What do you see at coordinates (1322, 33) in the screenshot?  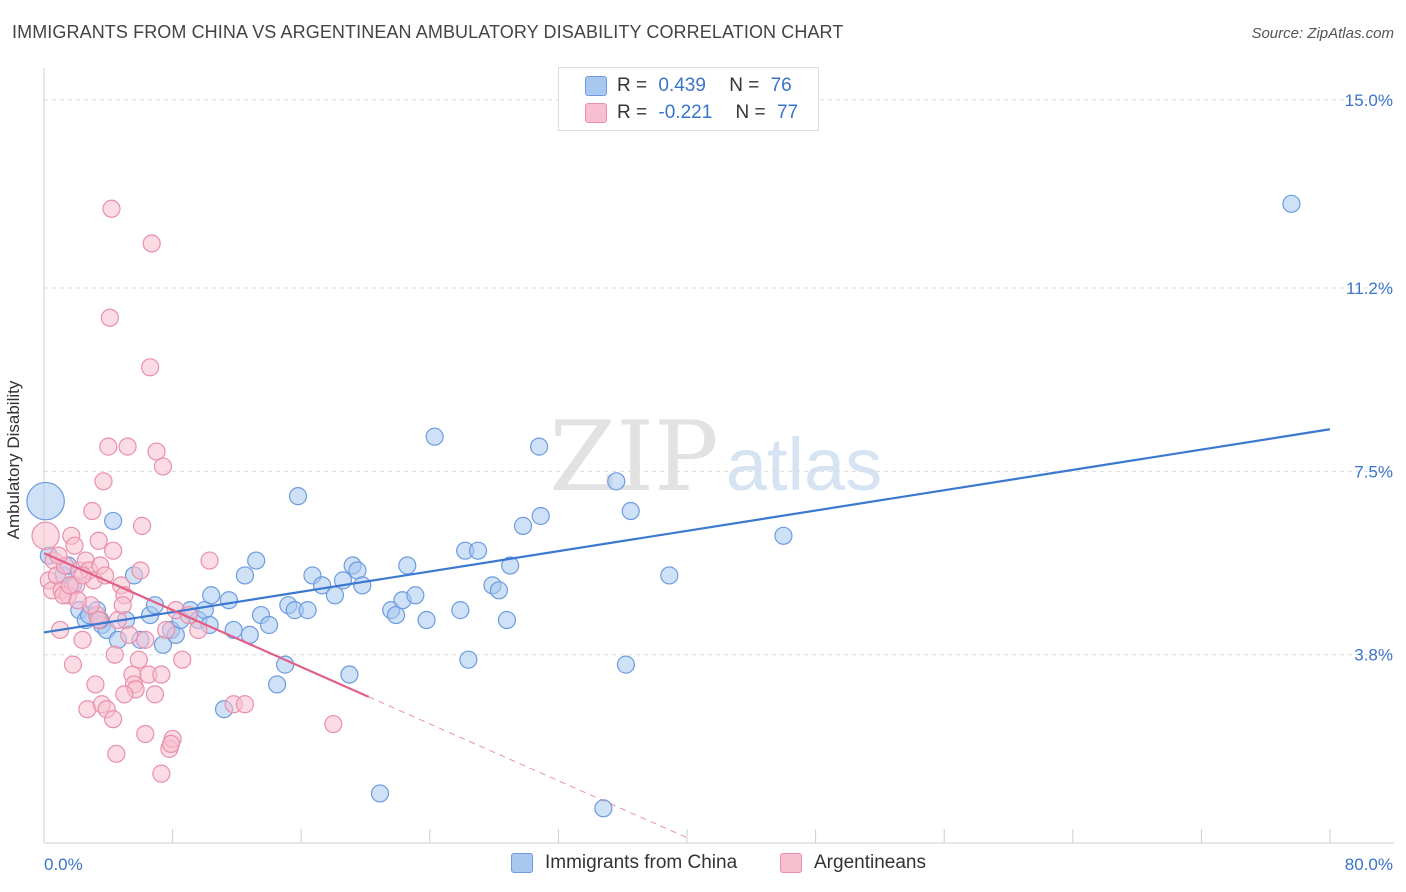 I see `source-credit: Source: ZipAtlas.com` at bounding box center [1322, 33].